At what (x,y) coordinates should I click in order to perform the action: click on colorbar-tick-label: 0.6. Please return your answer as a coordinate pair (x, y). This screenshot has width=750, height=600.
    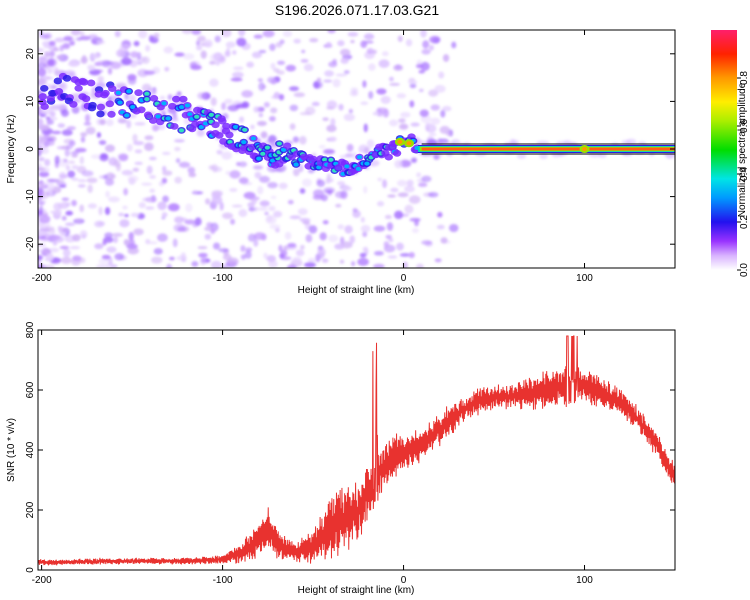
    Looking at the image, I should click on (744, 126).